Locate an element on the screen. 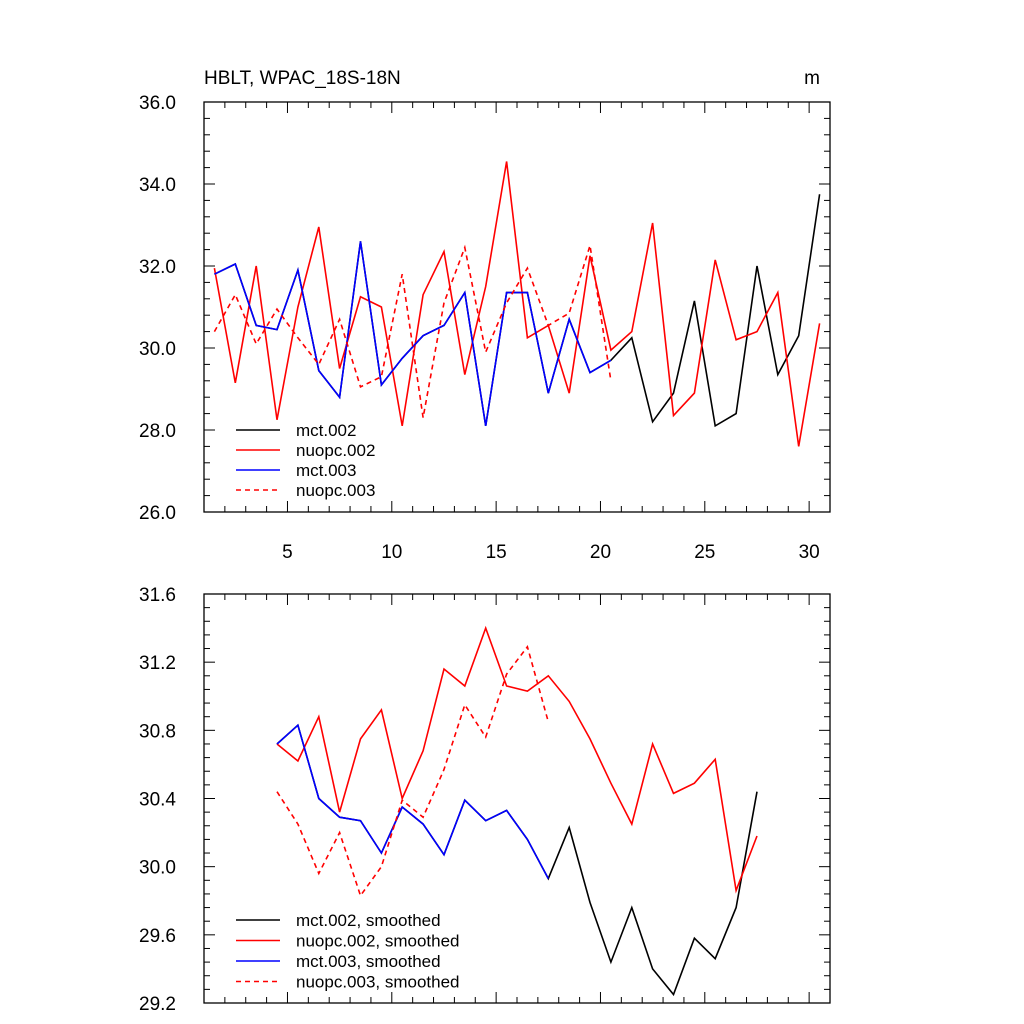 The height and width of the screenshot is (1024, 1024). chart0-legend-label: nuopc.003 is located at coordinates (335, 490).